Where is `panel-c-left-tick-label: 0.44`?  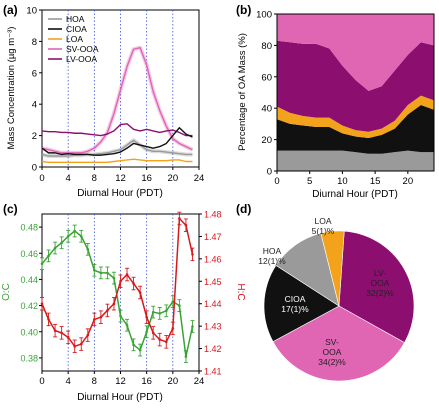 panel-c-left-tick-label: 0.44 is located at coordinates (29, 280).